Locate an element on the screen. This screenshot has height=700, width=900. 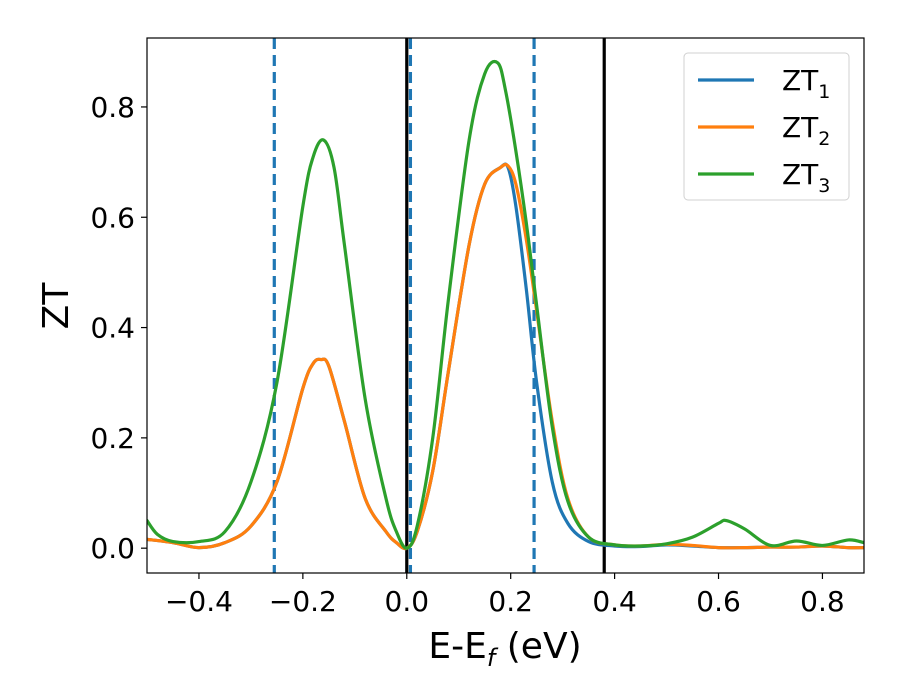
x-tick-label: −0.2 is located at coordinates (303, 601).